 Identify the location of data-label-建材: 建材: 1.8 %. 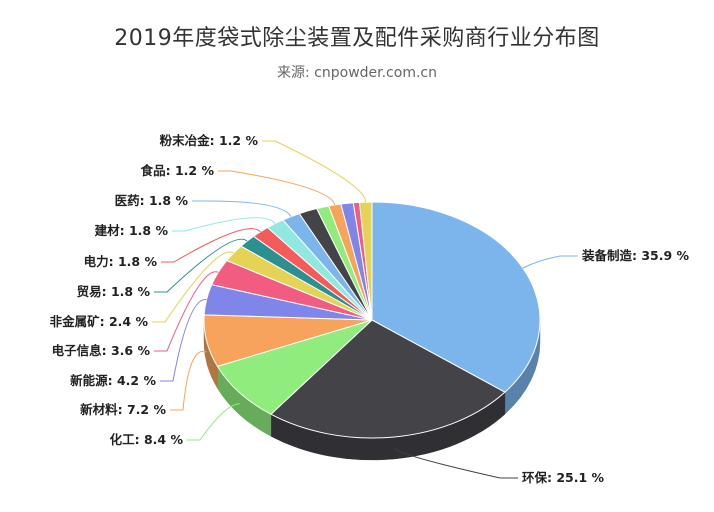
(132, 230).